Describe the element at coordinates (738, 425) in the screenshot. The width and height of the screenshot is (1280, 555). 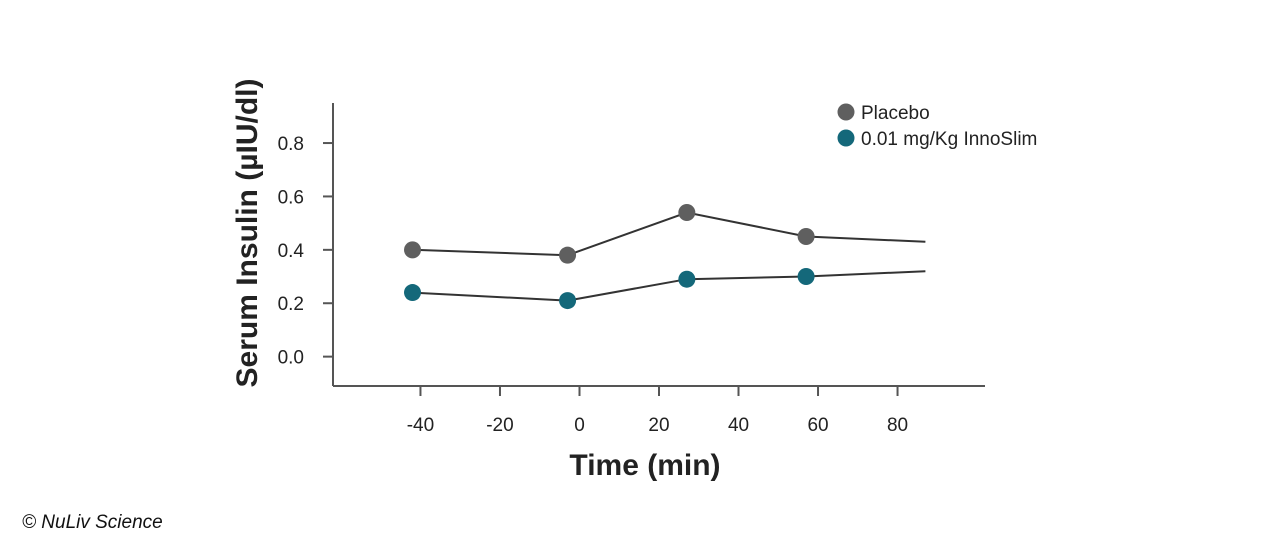
I see `x-tick-label: 40` at that location.